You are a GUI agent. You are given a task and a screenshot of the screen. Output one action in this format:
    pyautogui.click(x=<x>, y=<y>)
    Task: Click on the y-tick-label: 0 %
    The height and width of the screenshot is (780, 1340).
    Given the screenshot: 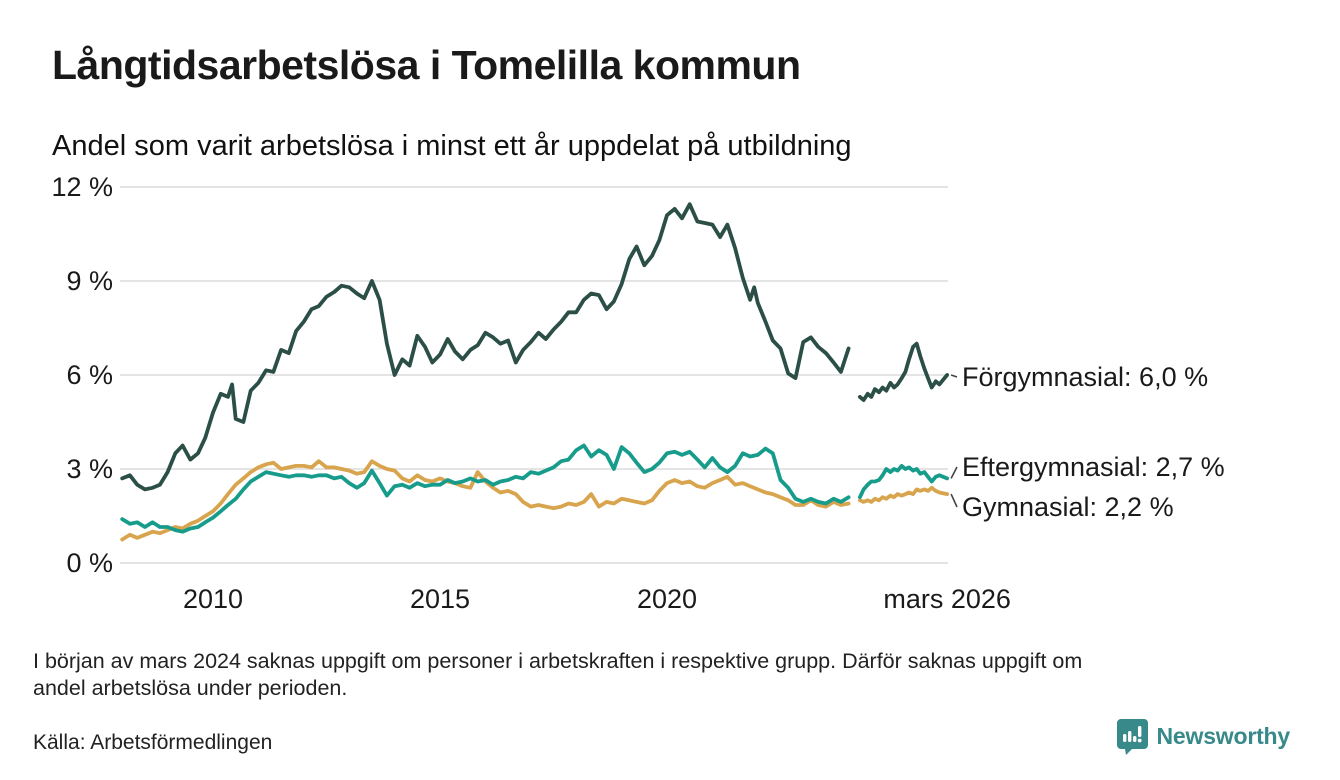 What is the action you would take?
    pyautogui.click(x=89, y=563)
    